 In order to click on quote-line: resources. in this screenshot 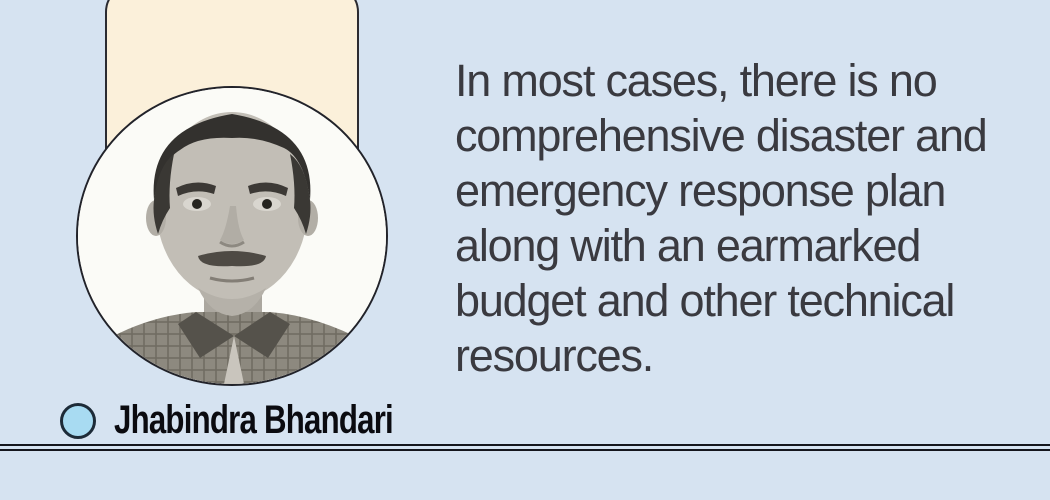, I will do `click(554, 355)`.